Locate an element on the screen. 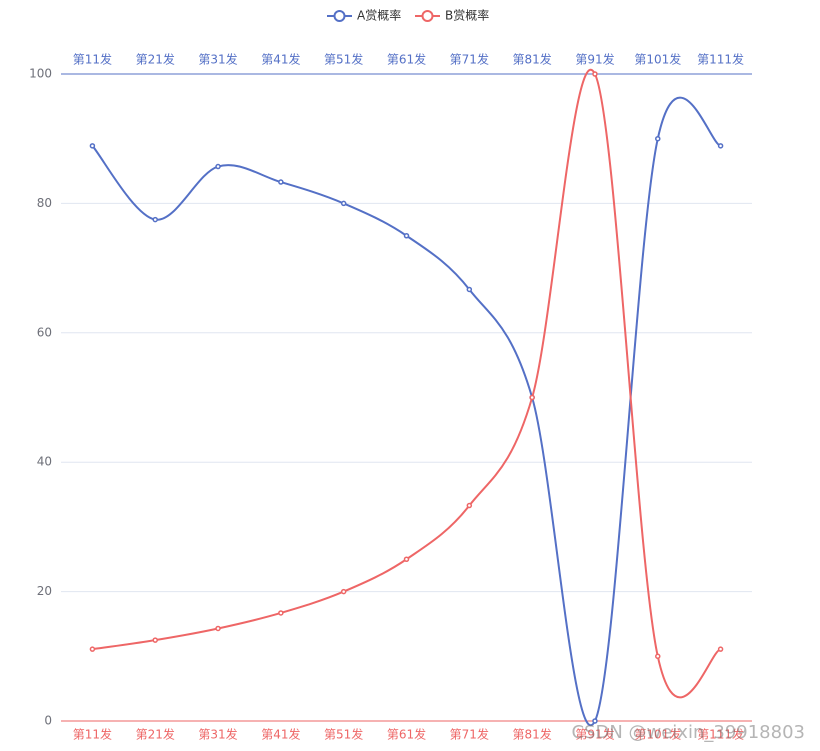  x-top-tick-label: 第51发 is located at coordinates (343, 59).